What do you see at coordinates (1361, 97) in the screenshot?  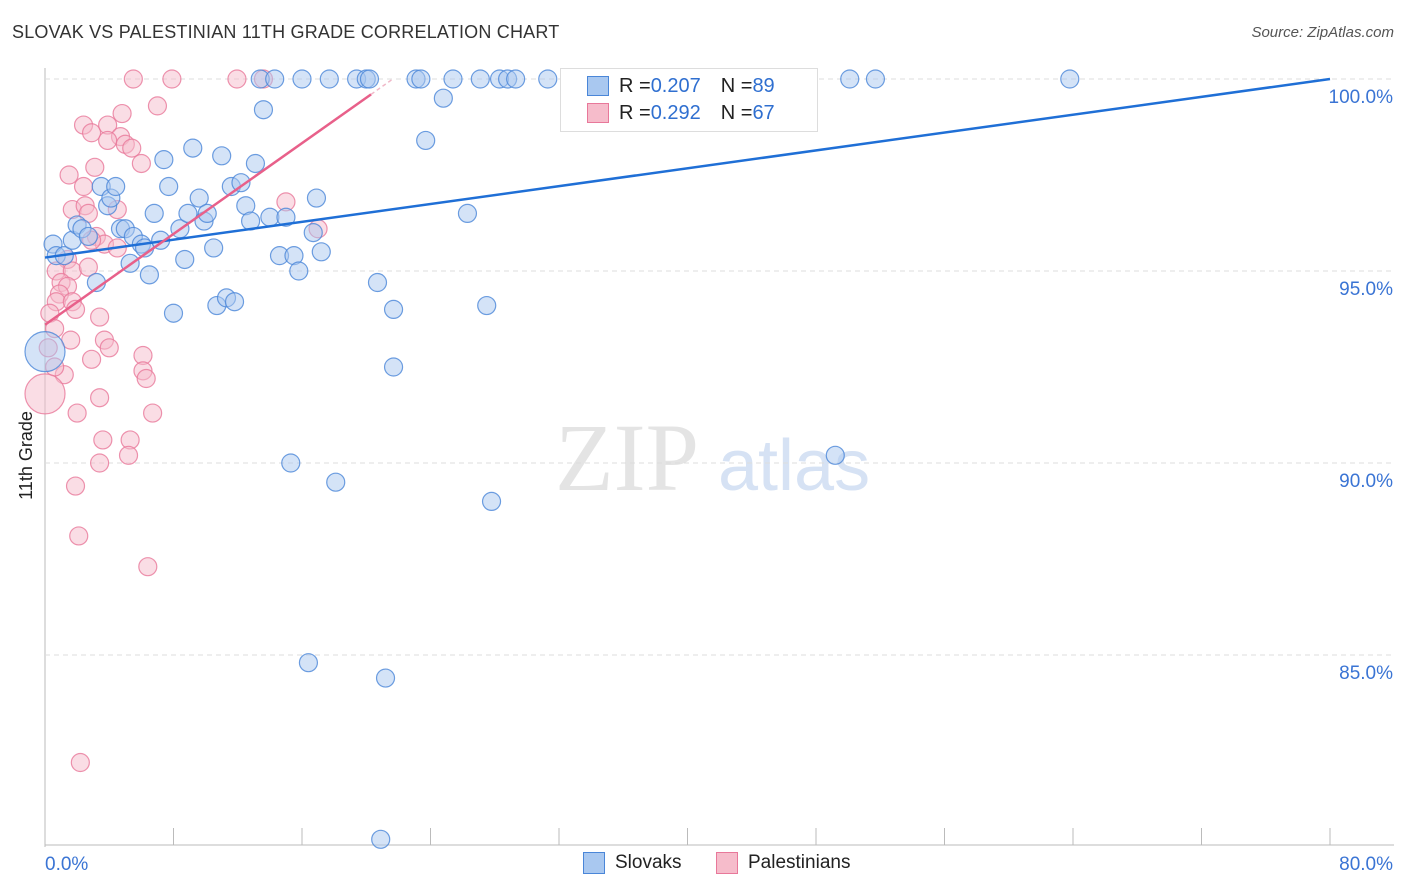 I see `y-tick-label: 100.0%` at bounding box center [1361, 97].